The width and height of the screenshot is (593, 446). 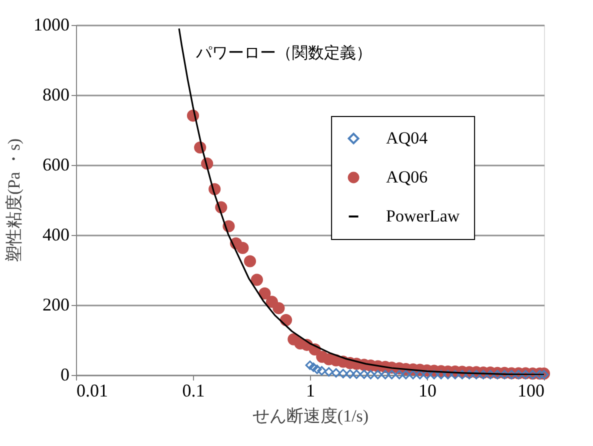 I want to click on x-tick-label: 0.01, so click(x=92, y=390).